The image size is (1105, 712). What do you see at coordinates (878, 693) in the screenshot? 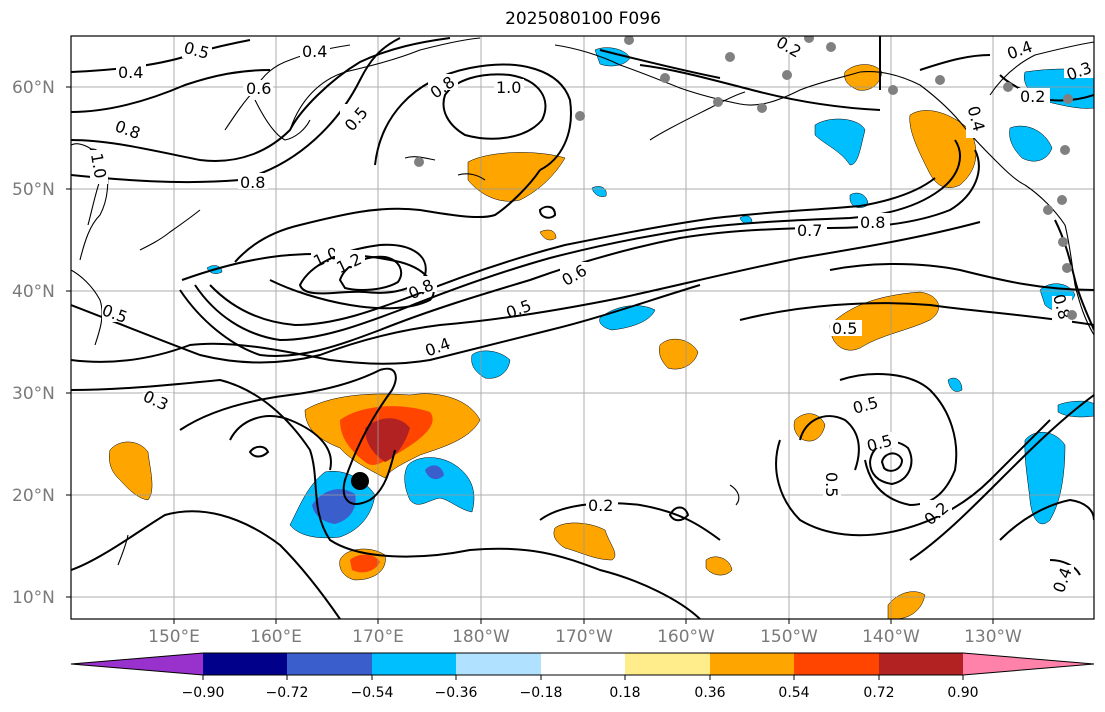
I see `colorbar-tick: 0.72` at bounding box center [878, 693].